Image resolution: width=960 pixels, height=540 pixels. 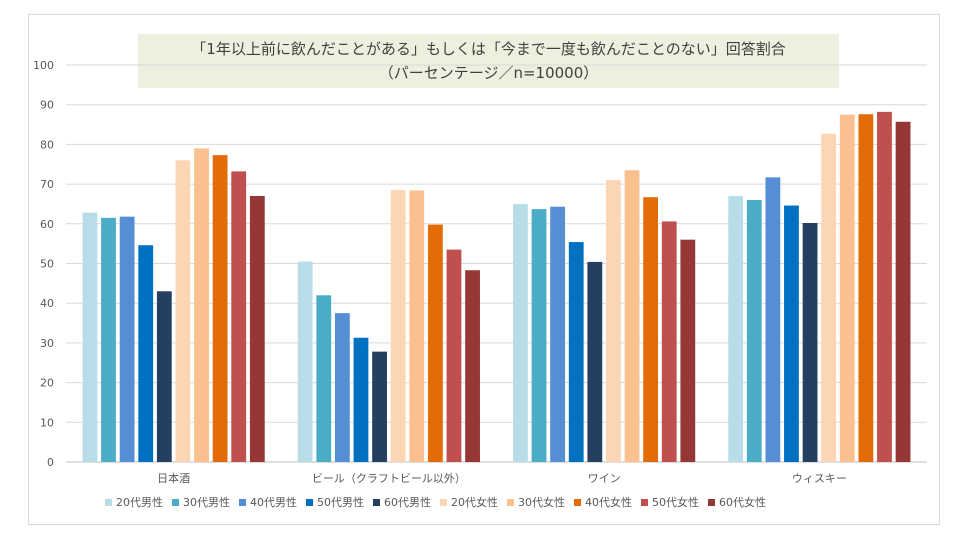 I want to click on legend-item: 20代男性, so click(x=134, y=502).